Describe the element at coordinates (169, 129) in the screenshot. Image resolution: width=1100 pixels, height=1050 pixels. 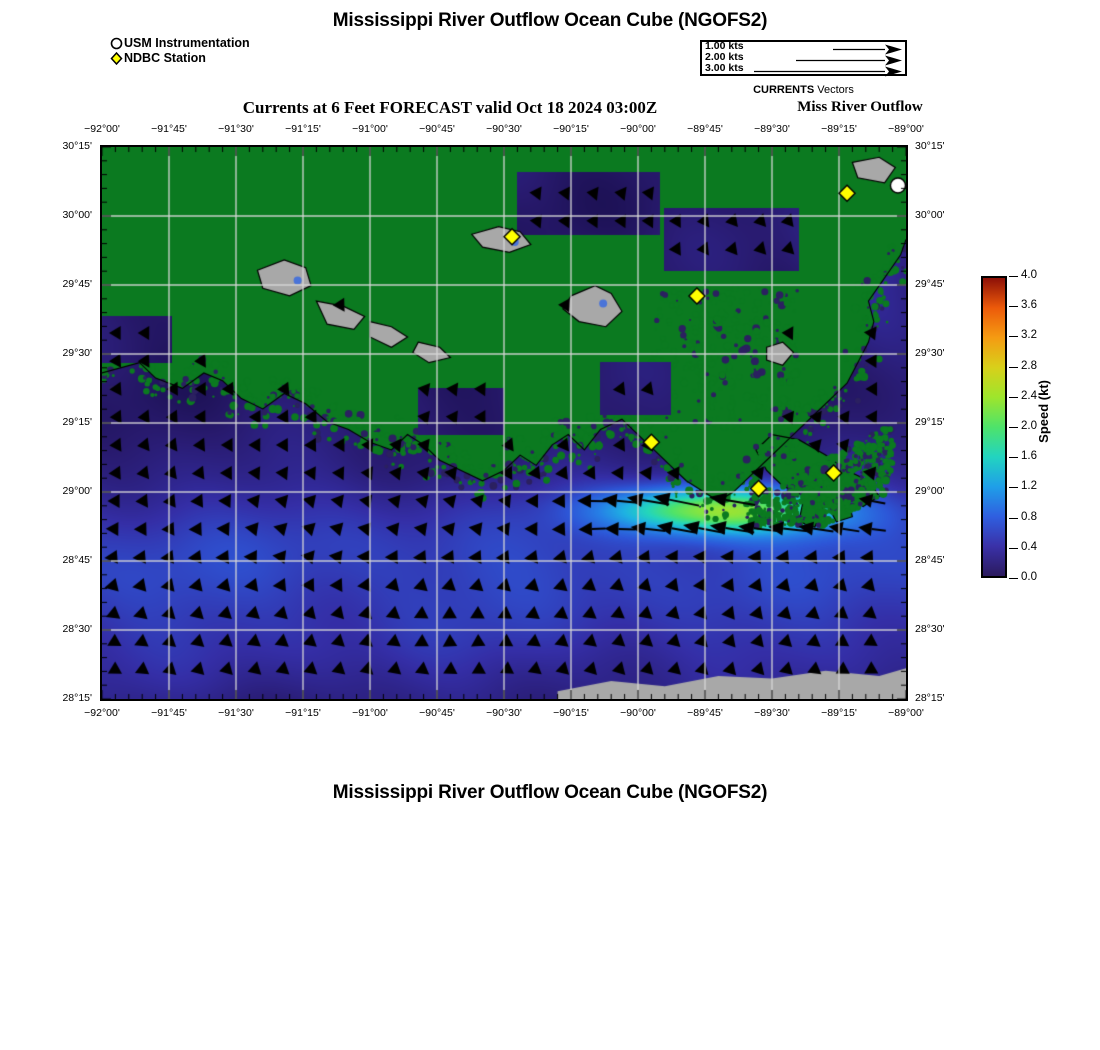
I see `x-tick-label-top-1: −91°45'` at that location.